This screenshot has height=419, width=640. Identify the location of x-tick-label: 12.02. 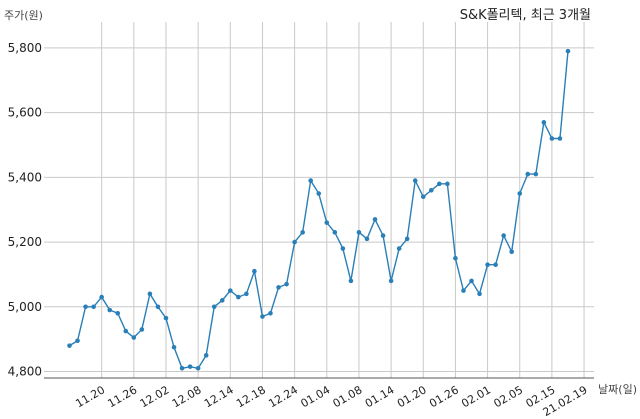
(155, 396).